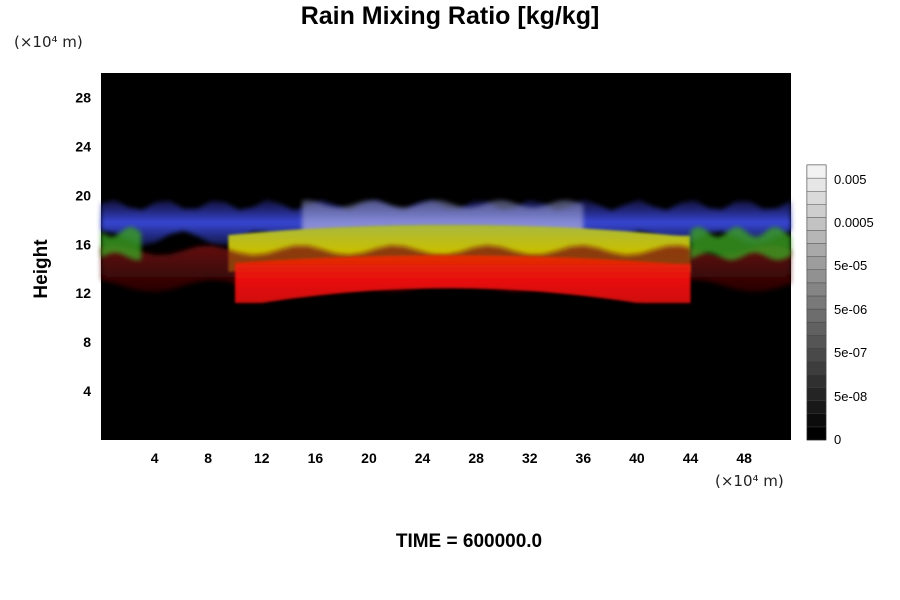  Describe the element at coordinates (83, 293) in the screenshot. I see `y-tick-label: 12` at that location.